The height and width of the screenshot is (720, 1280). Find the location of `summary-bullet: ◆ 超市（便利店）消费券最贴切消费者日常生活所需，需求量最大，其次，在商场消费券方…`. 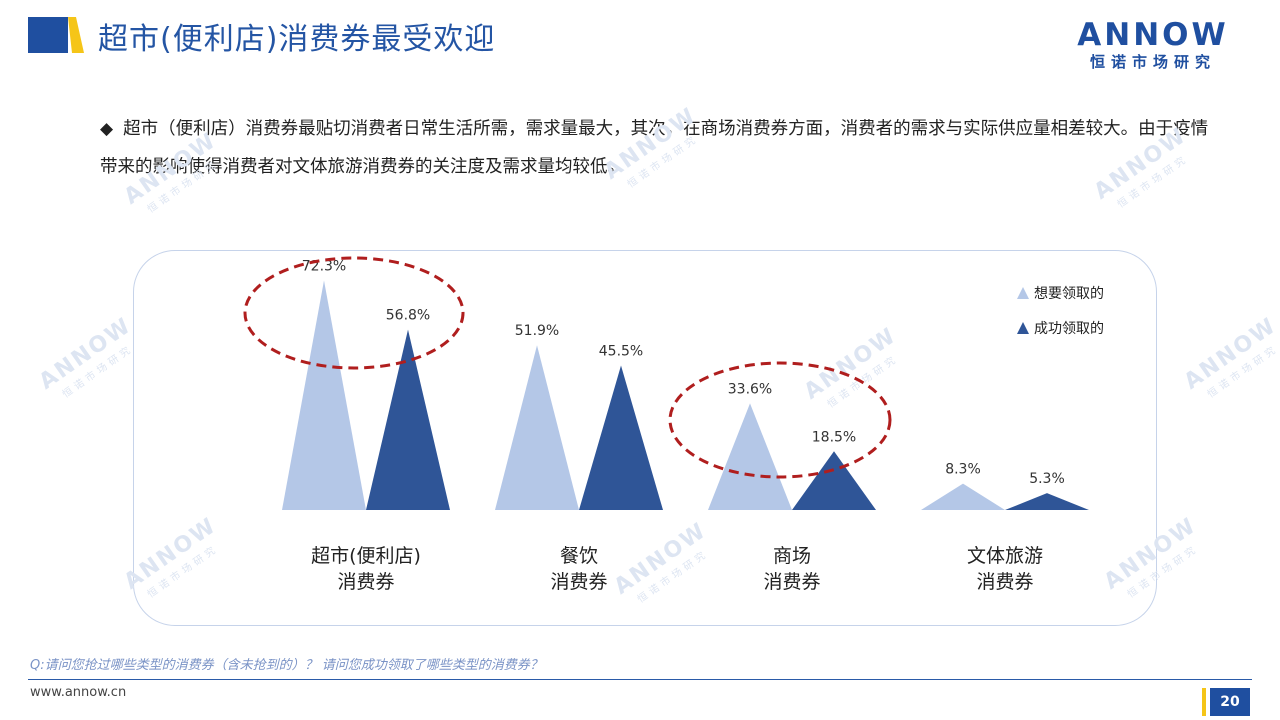

summary-bullet: ◆ 超市（便利店）消费券最贴切消费者日常生活所需，需求量最大，其次，在商场消费券方… is located at coordinates (655, 148).